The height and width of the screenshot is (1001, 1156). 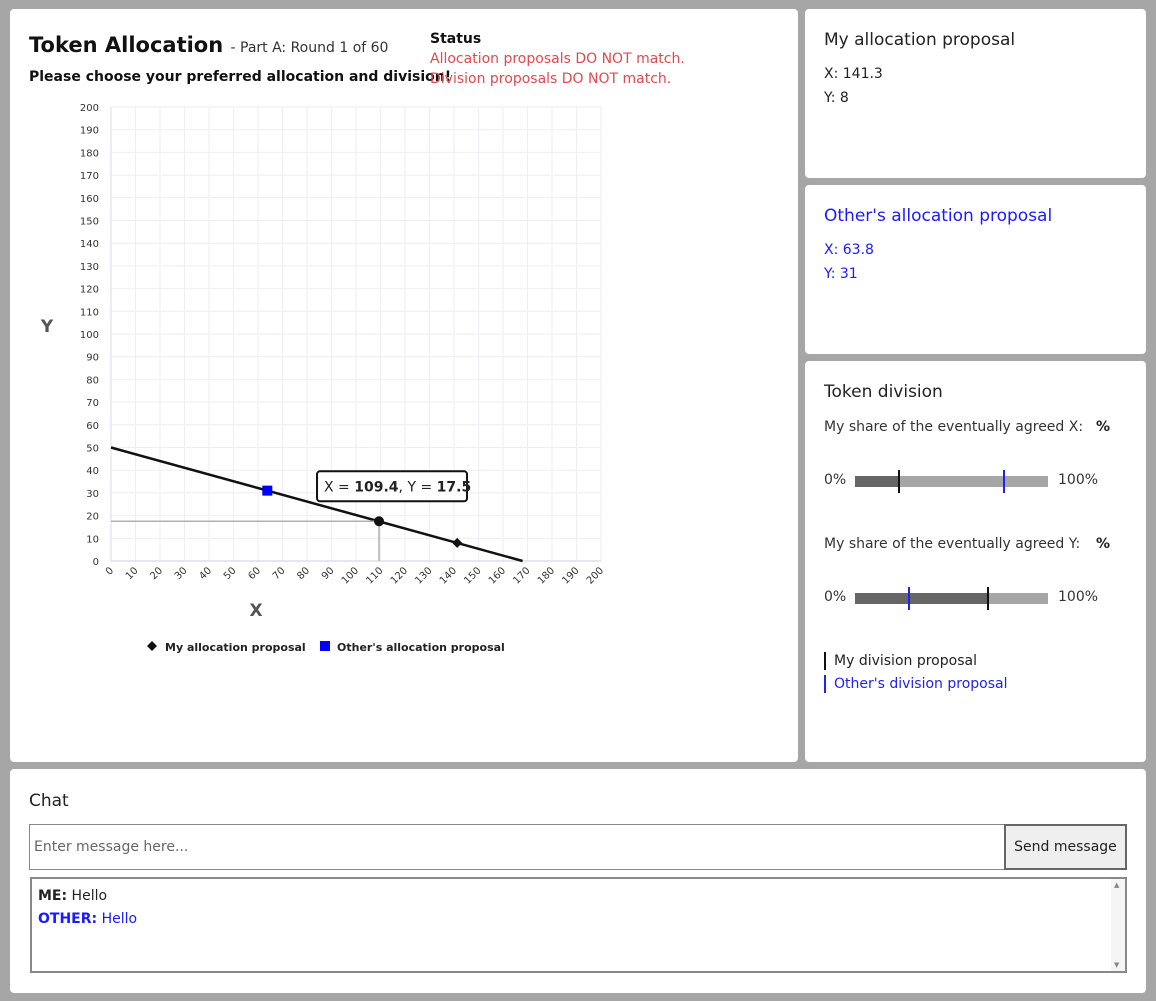 What do you see at coordinates (279, 573) in the screenshot?
I see `x-tick-label: 70` at bounding box center [279, 573].